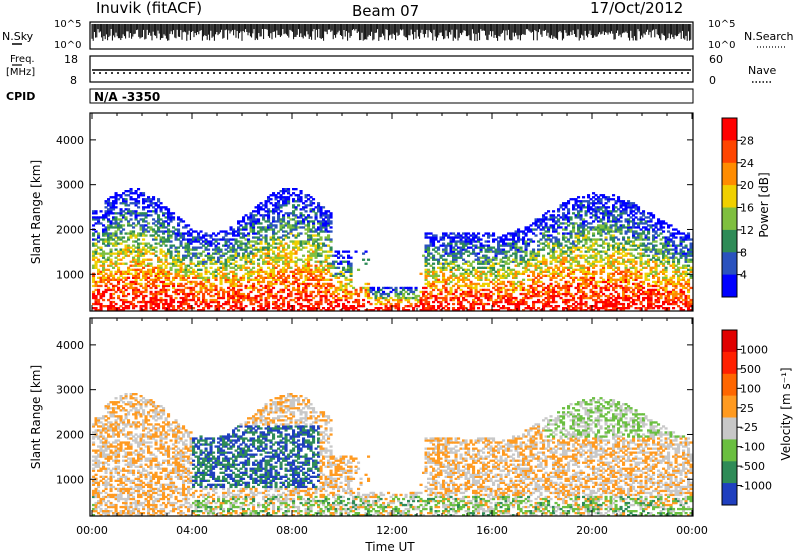  What do you see at coordinates (20, 72) in the screenshot?
I see `freq-label-line2: [MHz]` at bounding box center [20, 72].